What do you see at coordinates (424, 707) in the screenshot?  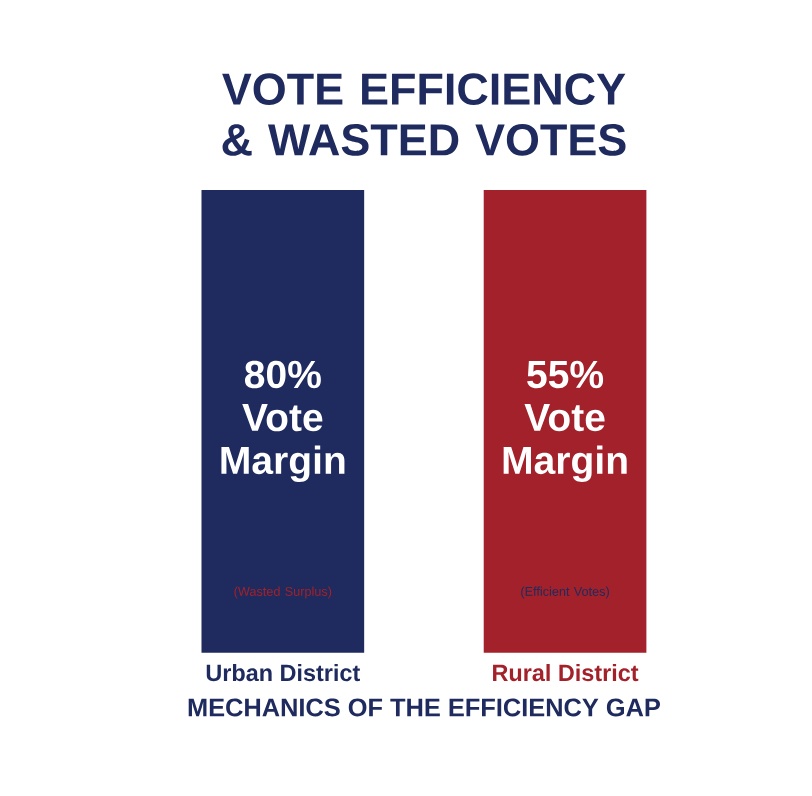 I see `x-axis-title: MECHANICS OF THE EFFICIENCY GAP` at bounding box center [424, 707].